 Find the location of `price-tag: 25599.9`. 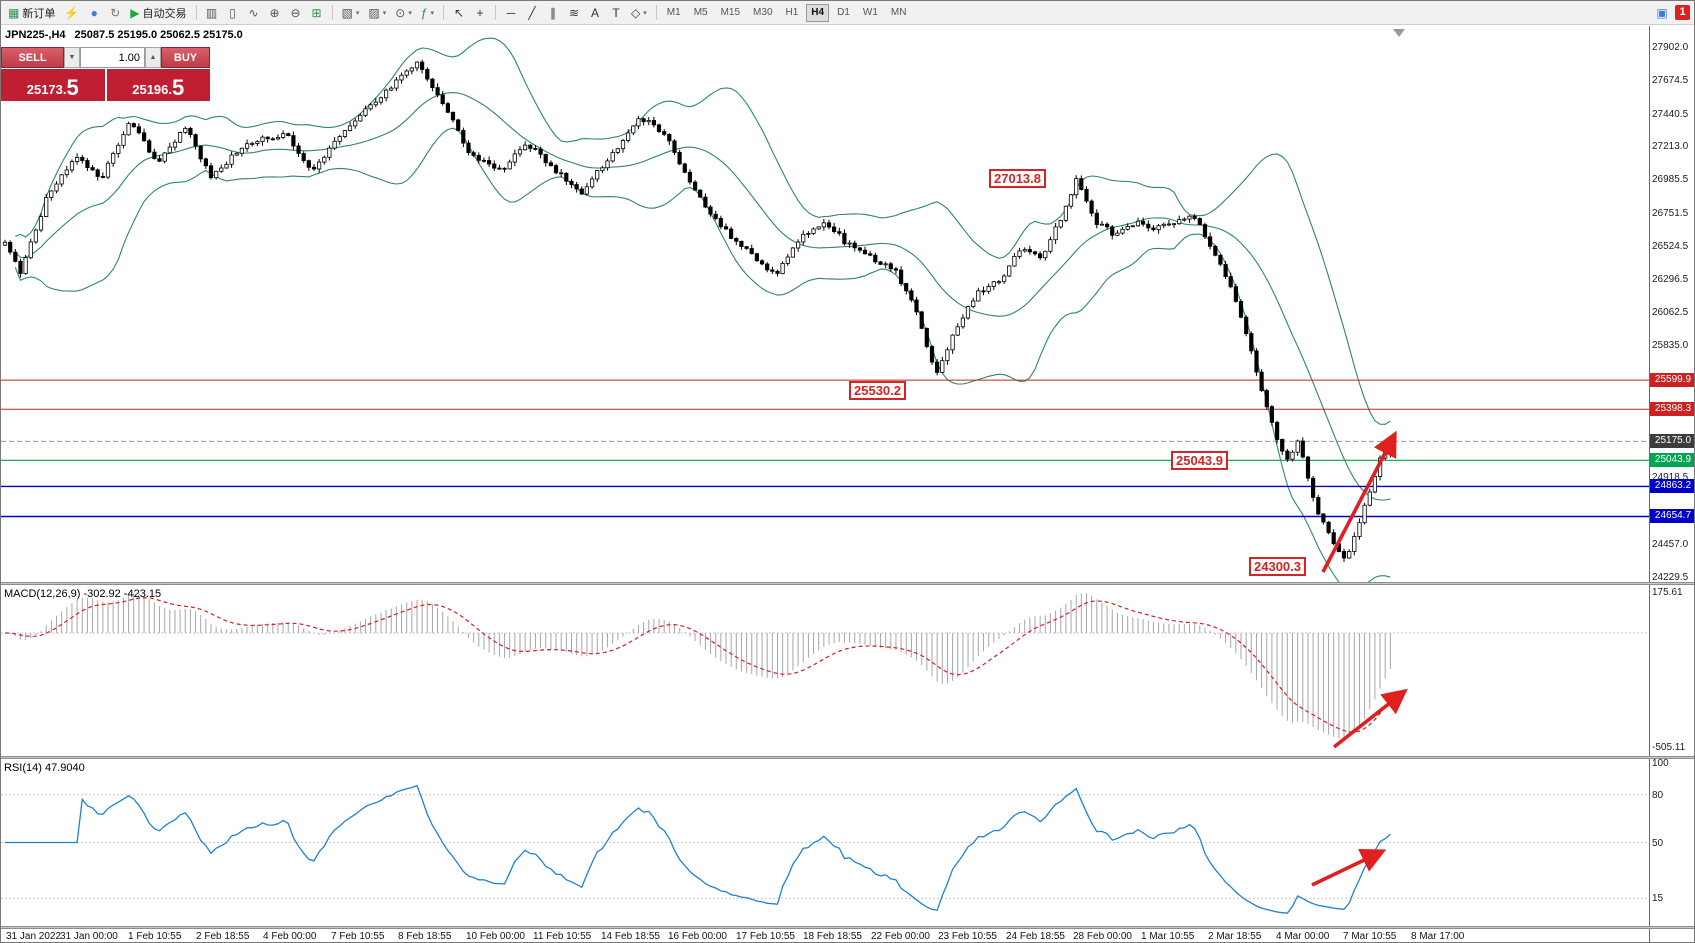

price-tag: 25599.9 is located at coordinates (1672, 380).